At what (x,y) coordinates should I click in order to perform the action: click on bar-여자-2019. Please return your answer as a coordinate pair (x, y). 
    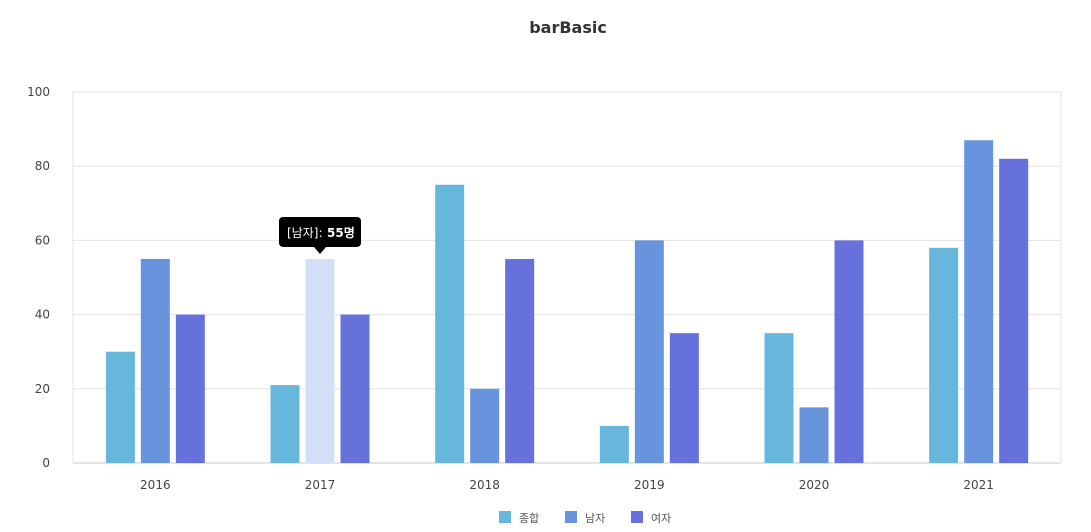
    Looking at the image, I should click on (684, 398).